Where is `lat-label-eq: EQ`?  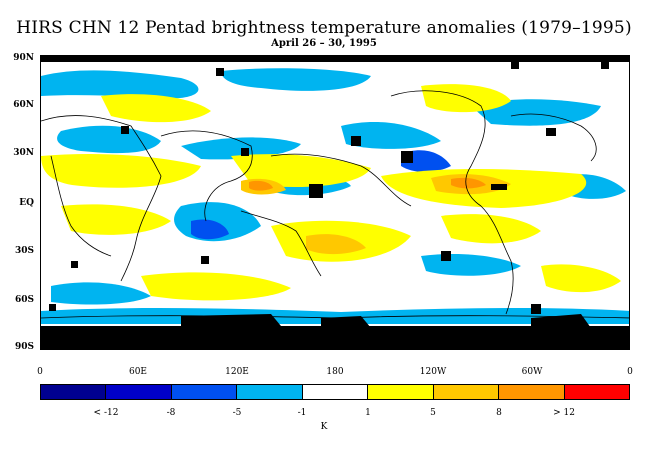 lat-label-eq: EQ is located at coordinates (26, 203).